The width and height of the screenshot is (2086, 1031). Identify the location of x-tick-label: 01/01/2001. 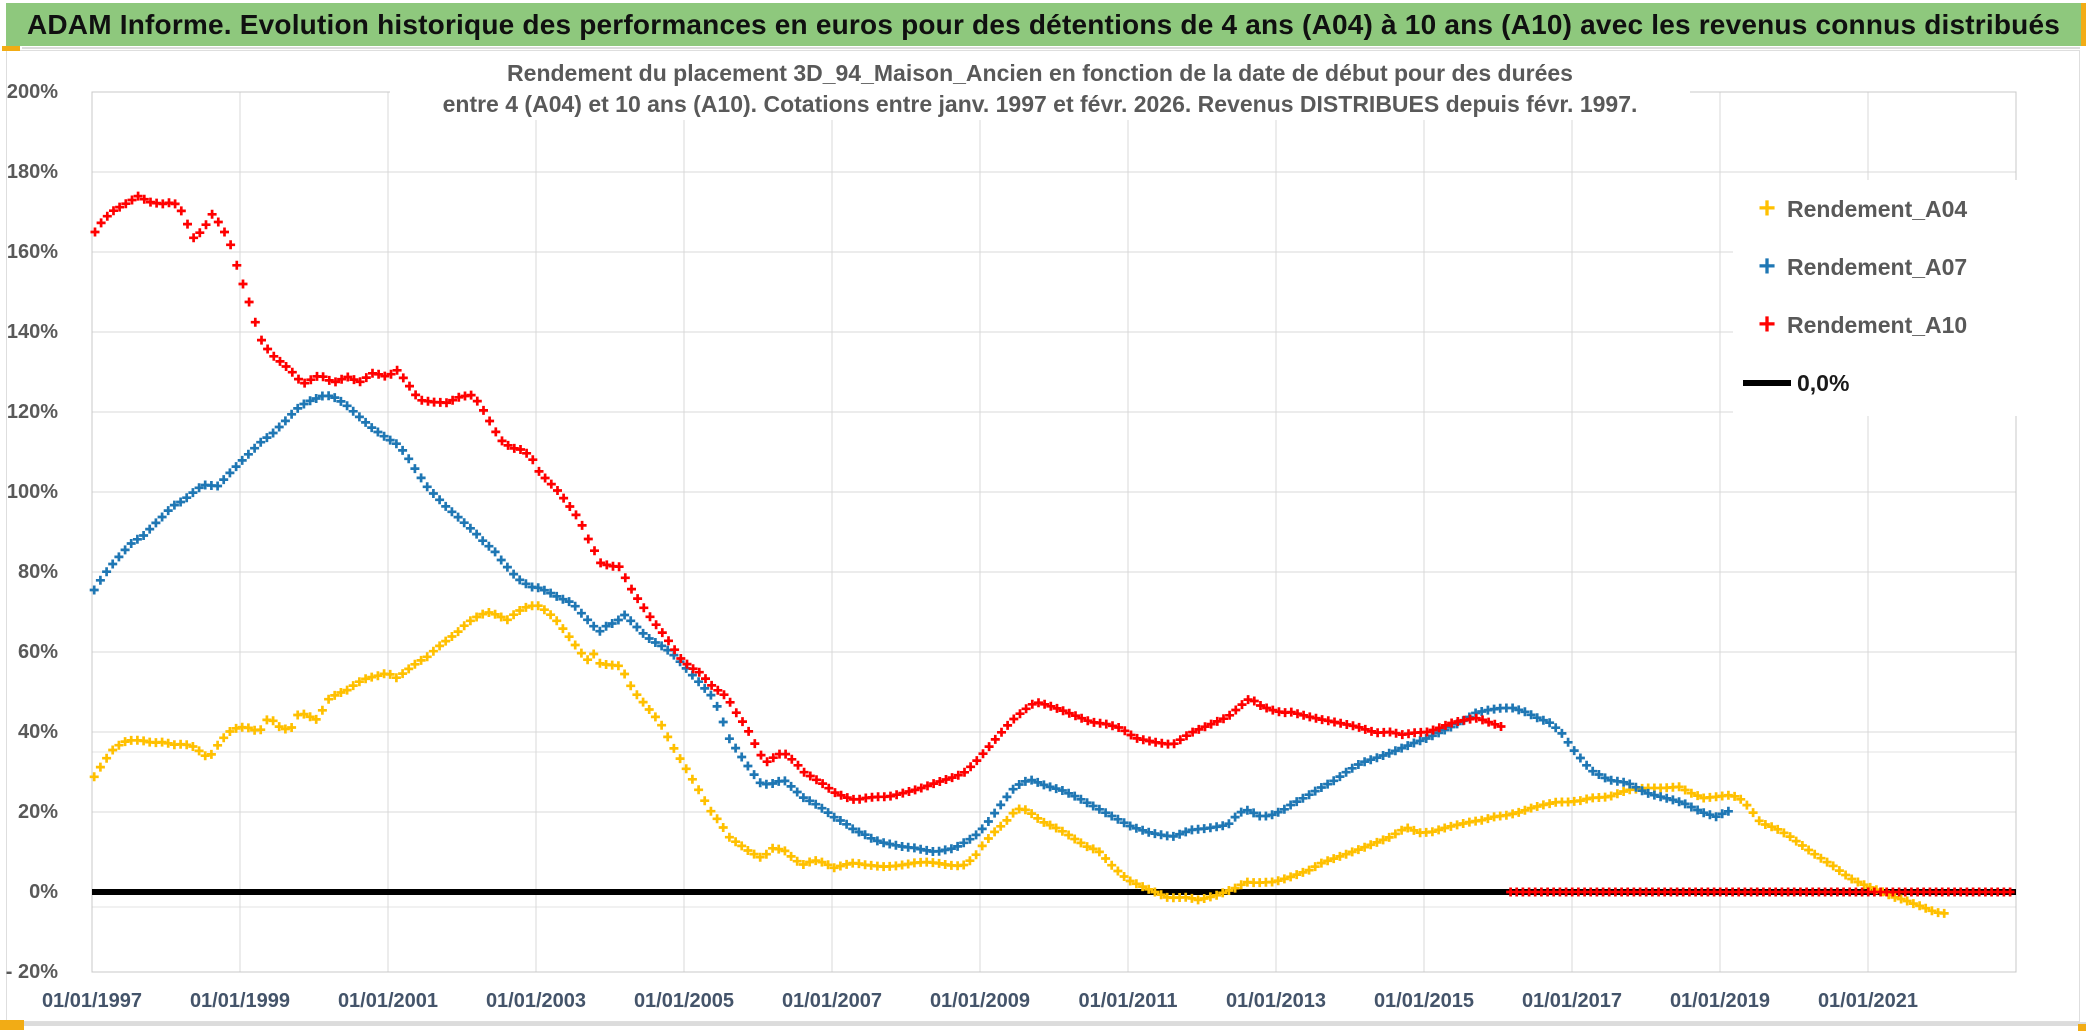
(388, 1001).